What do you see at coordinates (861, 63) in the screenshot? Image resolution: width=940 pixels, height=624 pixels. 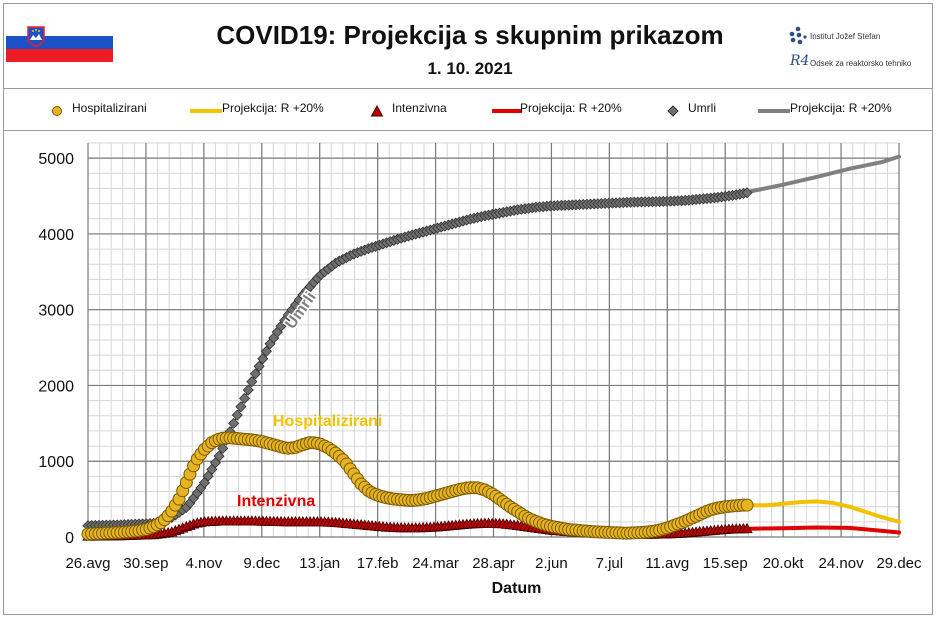 I see `department-name: Odsek za reaktorsko tehniko` at bounding box center [861, 63].